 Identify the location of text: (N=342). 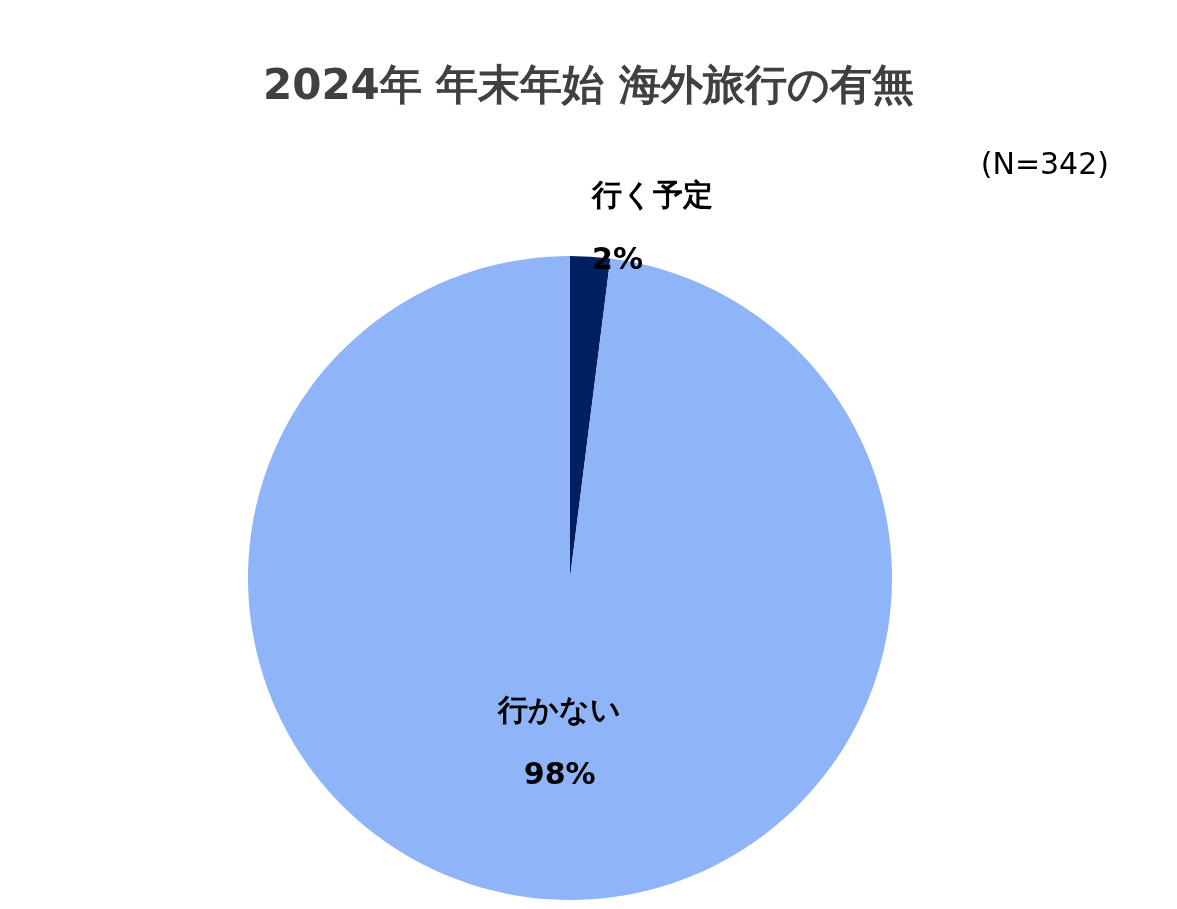
(1044, 163).